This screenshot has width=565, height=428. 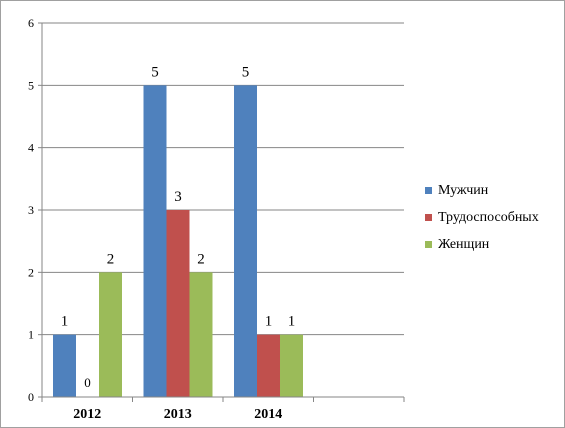 I want to click on legend-swatch-working-age, so click(x=428, y=217).